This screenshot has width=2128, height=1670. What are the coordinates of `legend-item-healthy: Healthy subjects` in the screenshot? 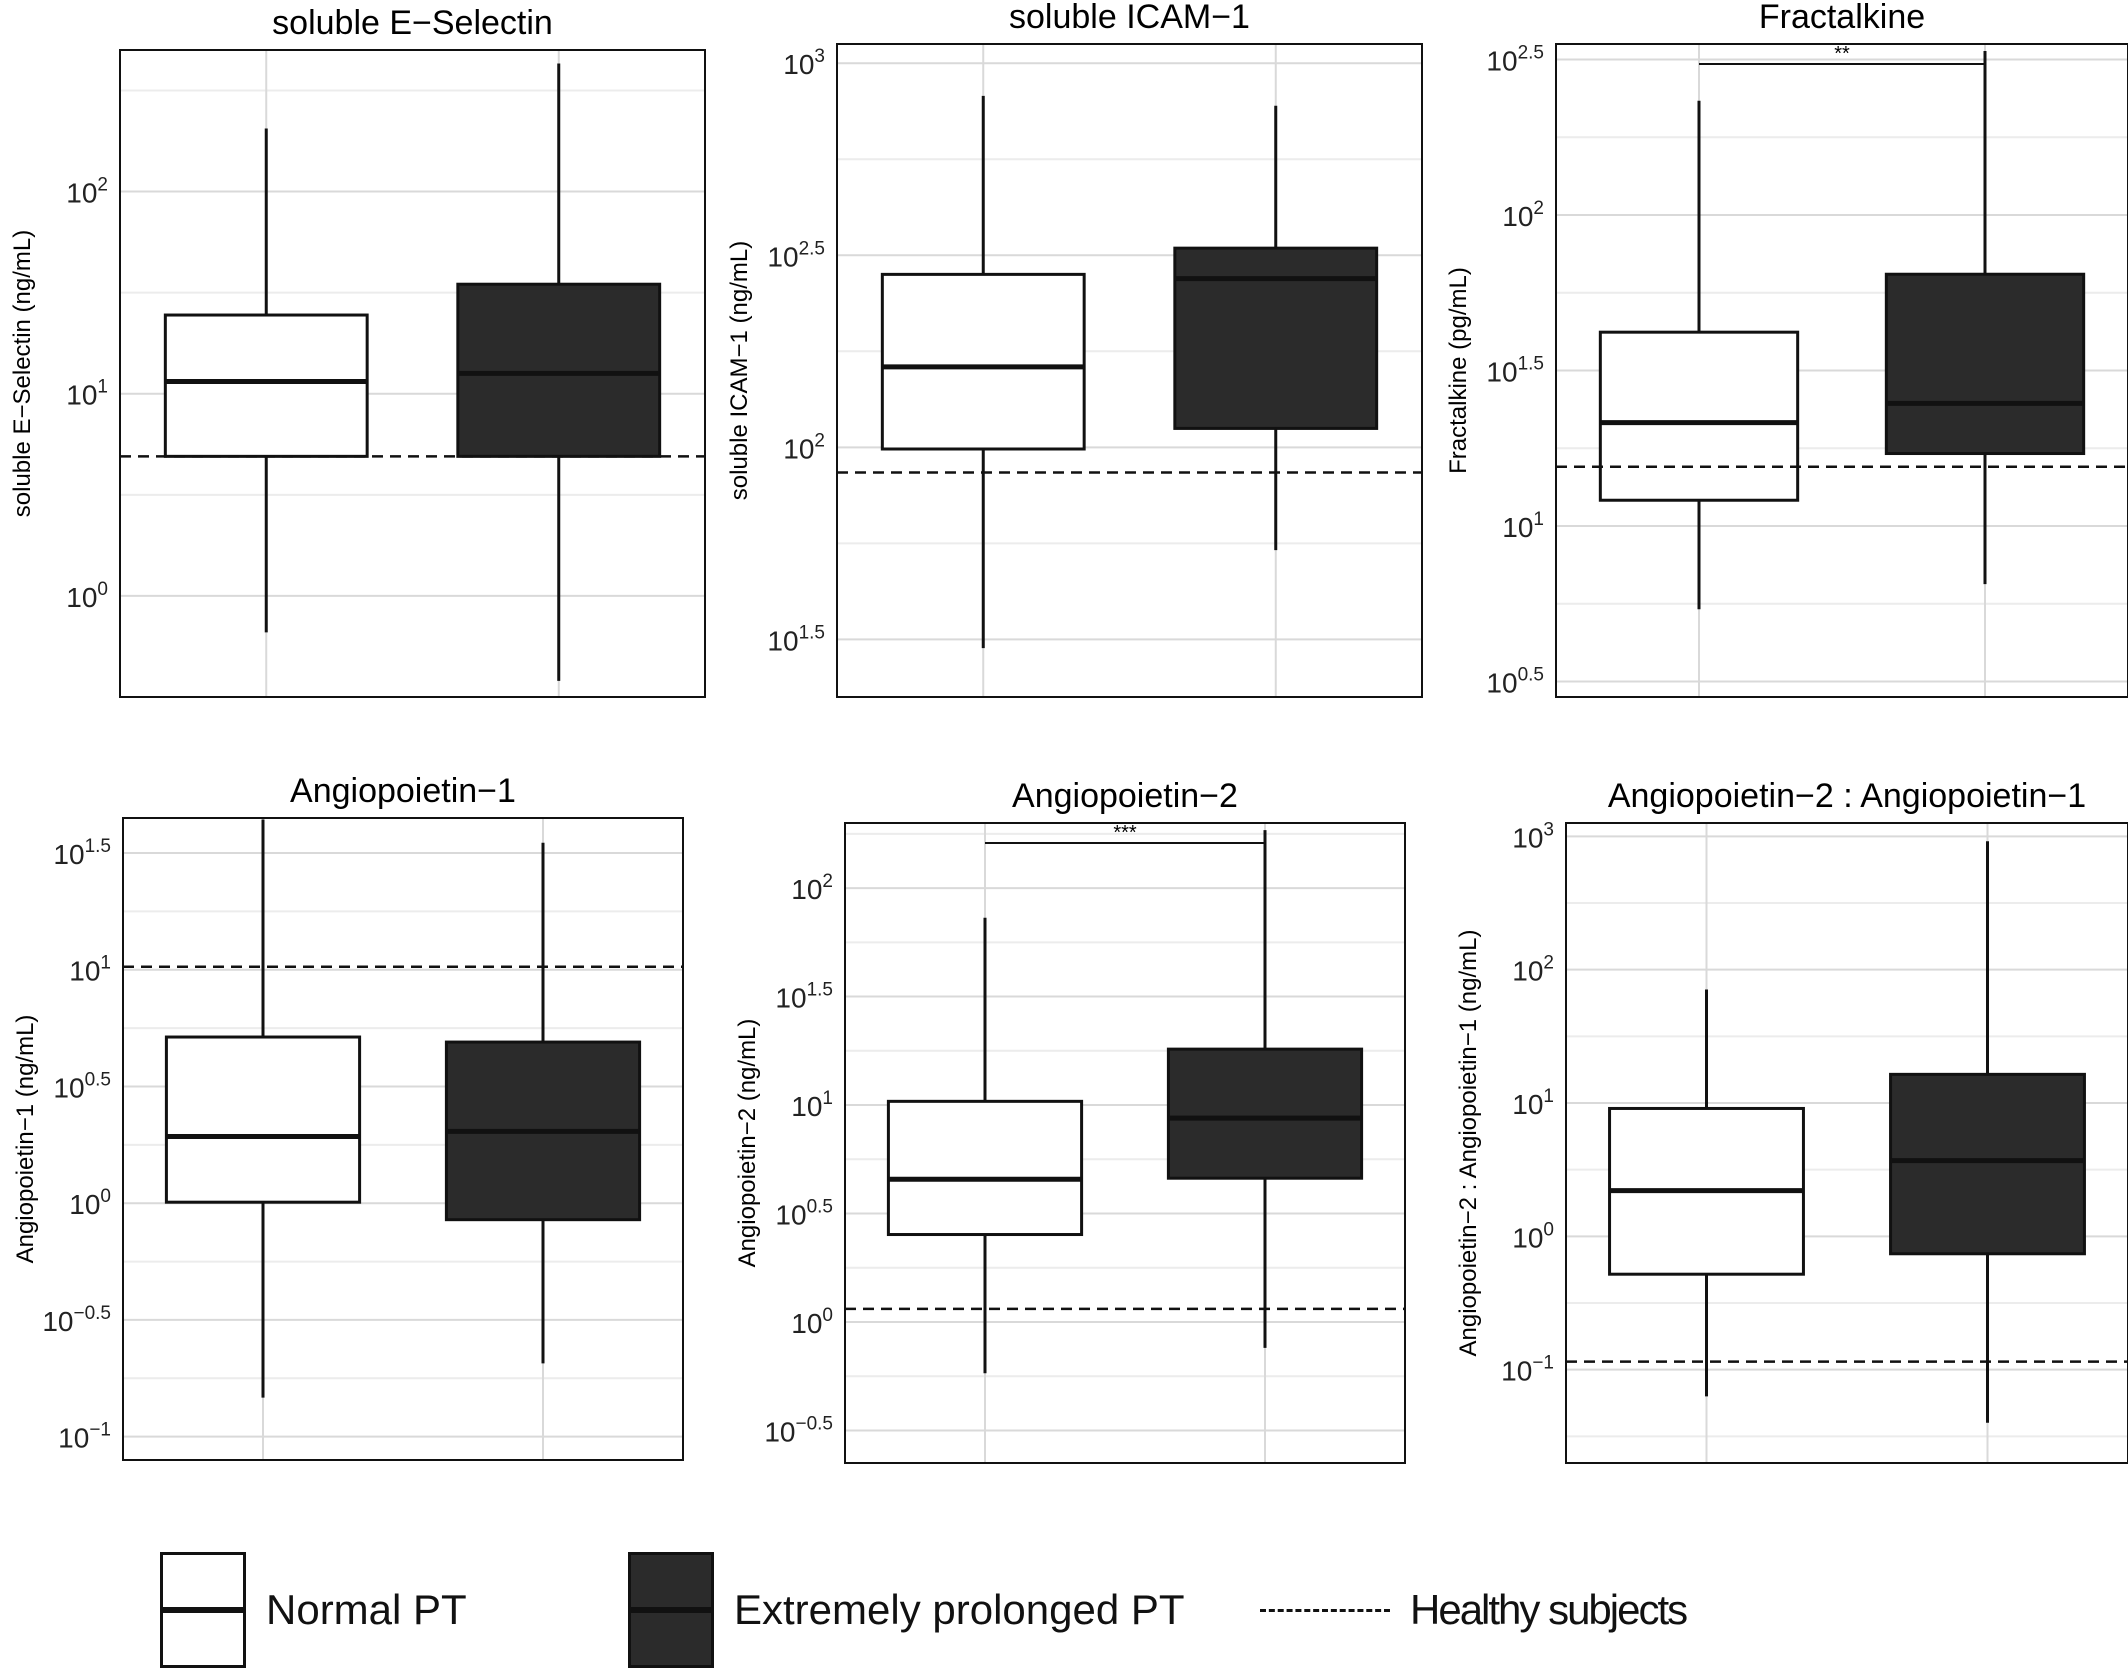 It's located at (1474, 1610).